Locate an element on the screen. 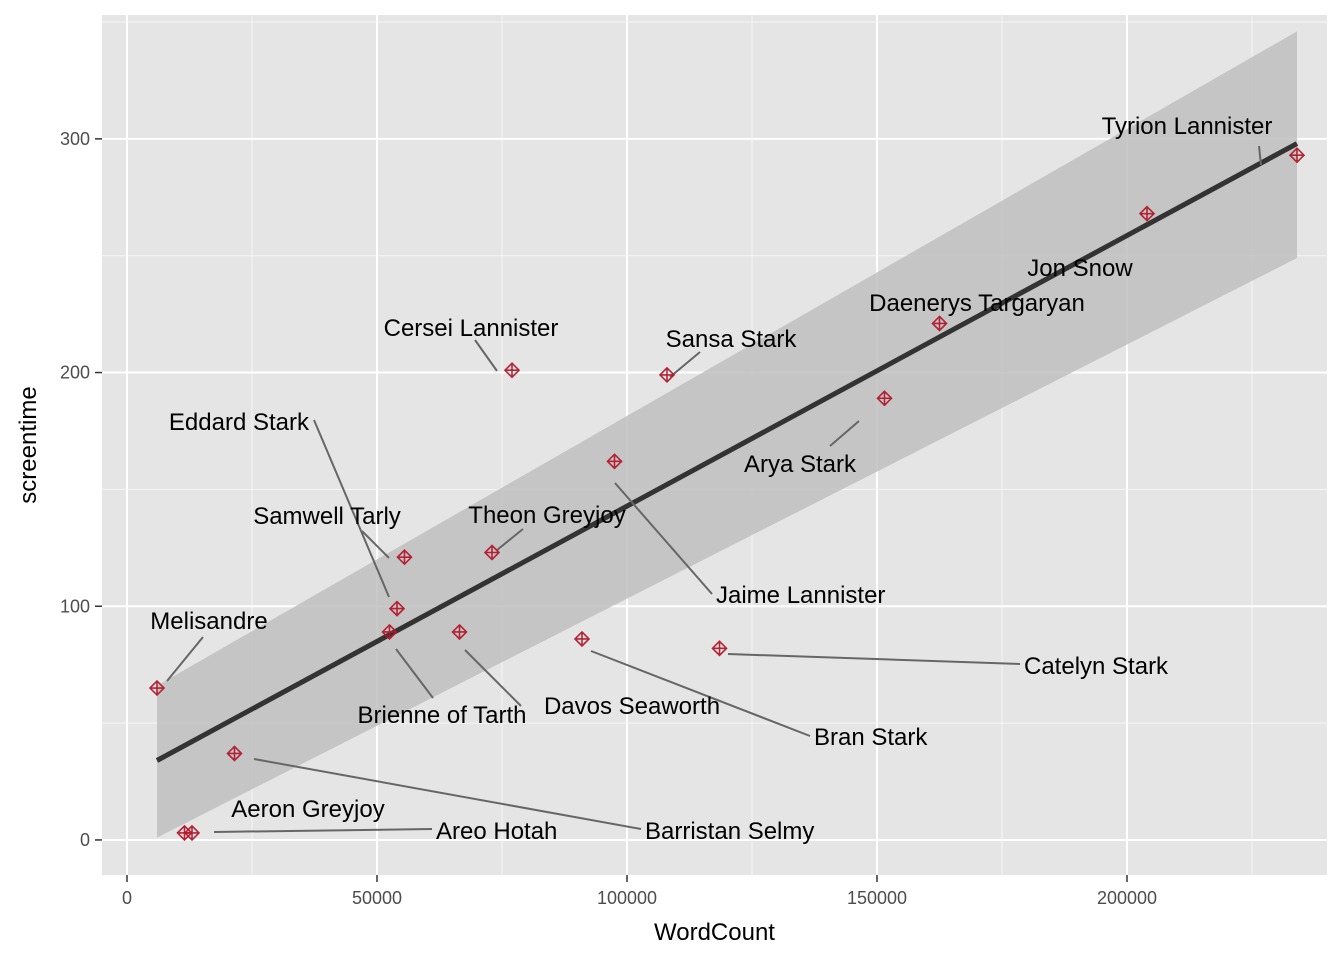 The width and height of the screenshot is (1344, 960). label-jaime-lannister: Jaime Lannister is located at coordinates (800, 595).